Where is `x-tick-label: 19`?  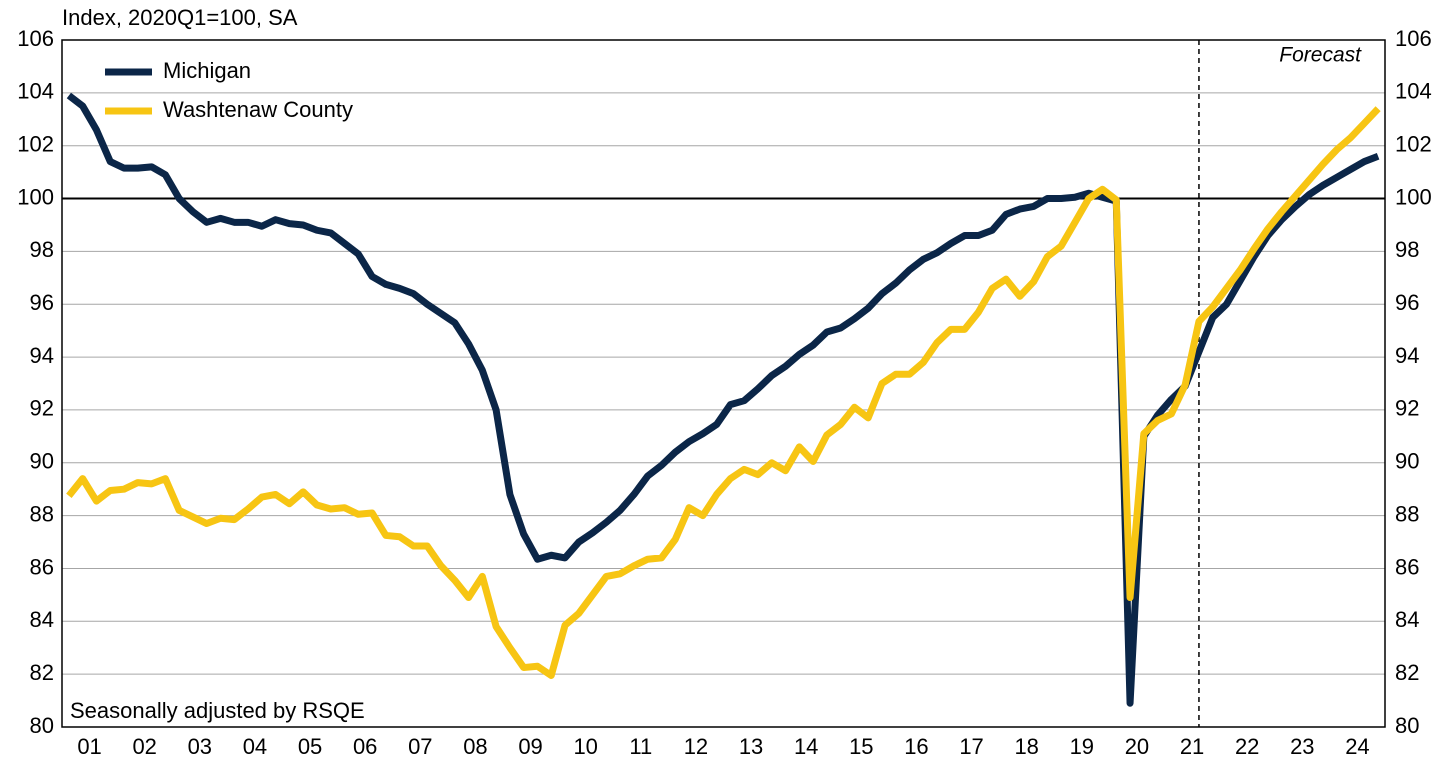
x-tick-label: 19 is located at coordinates (1082, 746).